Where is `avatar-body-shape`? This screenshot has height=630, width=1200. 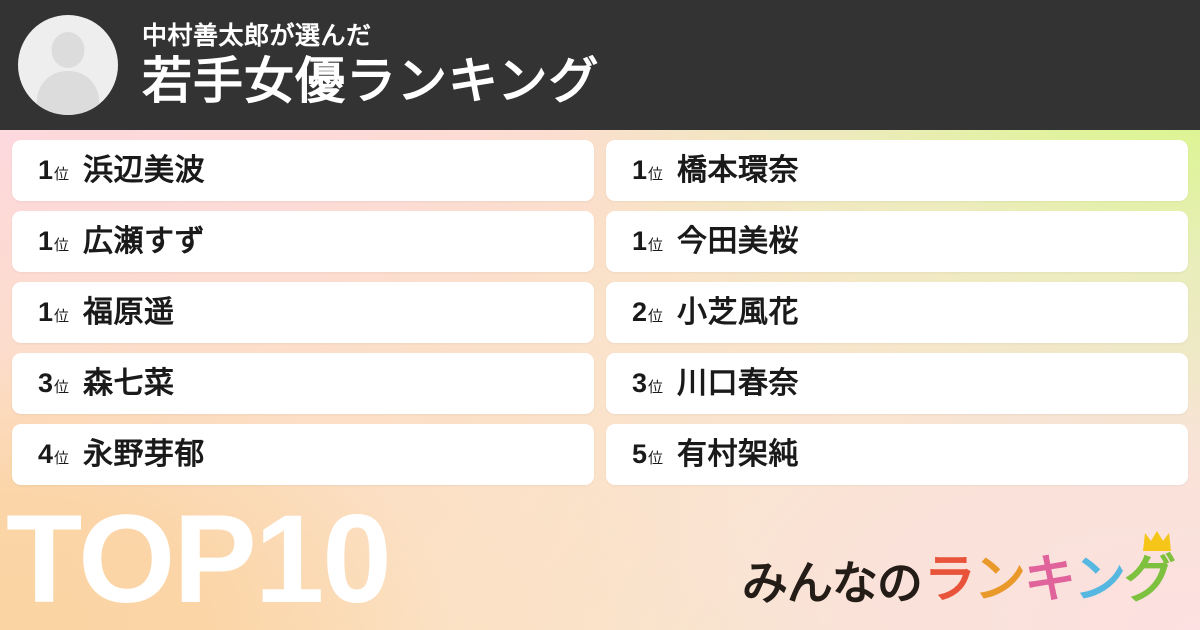 avatar-body-shape is located at coordinates (68, 93).